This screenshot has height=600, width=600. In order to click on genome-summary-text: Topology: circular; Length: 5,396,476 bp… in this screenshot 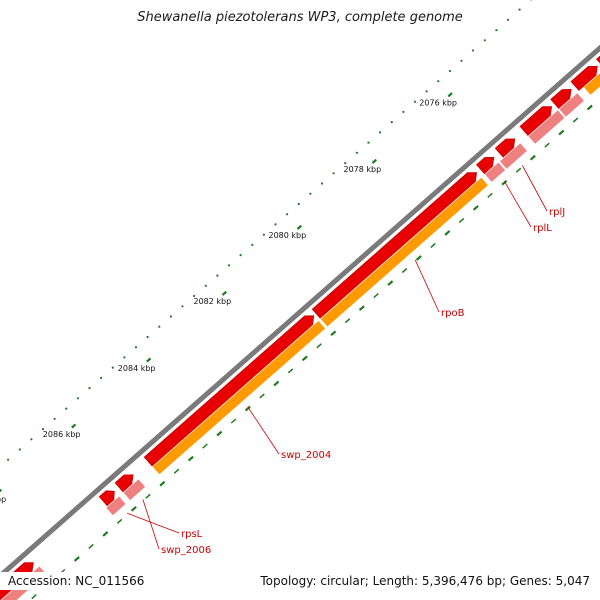, I will do `click(425, 581)`.